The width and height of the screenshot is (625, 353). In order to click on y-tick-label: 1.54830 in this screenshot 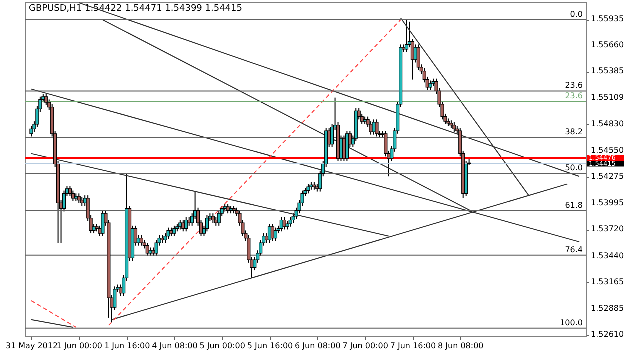, I will do `click(607, 123)`.